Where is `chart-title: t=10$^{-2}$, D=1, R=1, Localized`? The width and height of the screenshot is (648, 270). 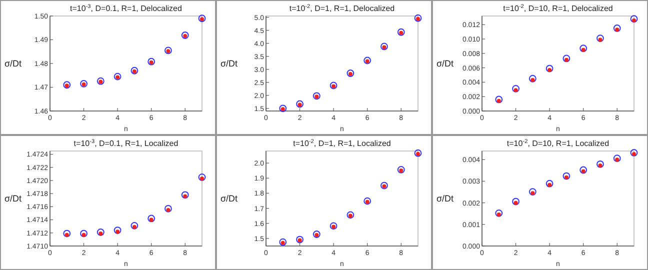 chart-title: t=10$^{-2}$, D=1, R=1, Localized is located at coordinates (342, 143).